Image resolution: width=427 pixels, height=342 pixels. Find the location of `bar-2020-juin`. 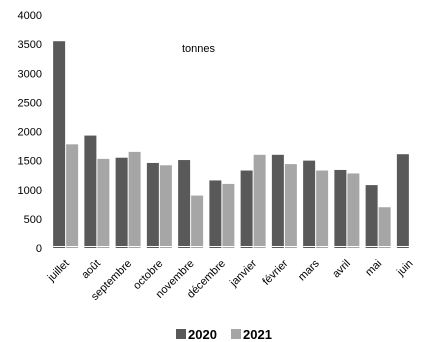

bar-2020-juin is located at coordinates (402, 201).